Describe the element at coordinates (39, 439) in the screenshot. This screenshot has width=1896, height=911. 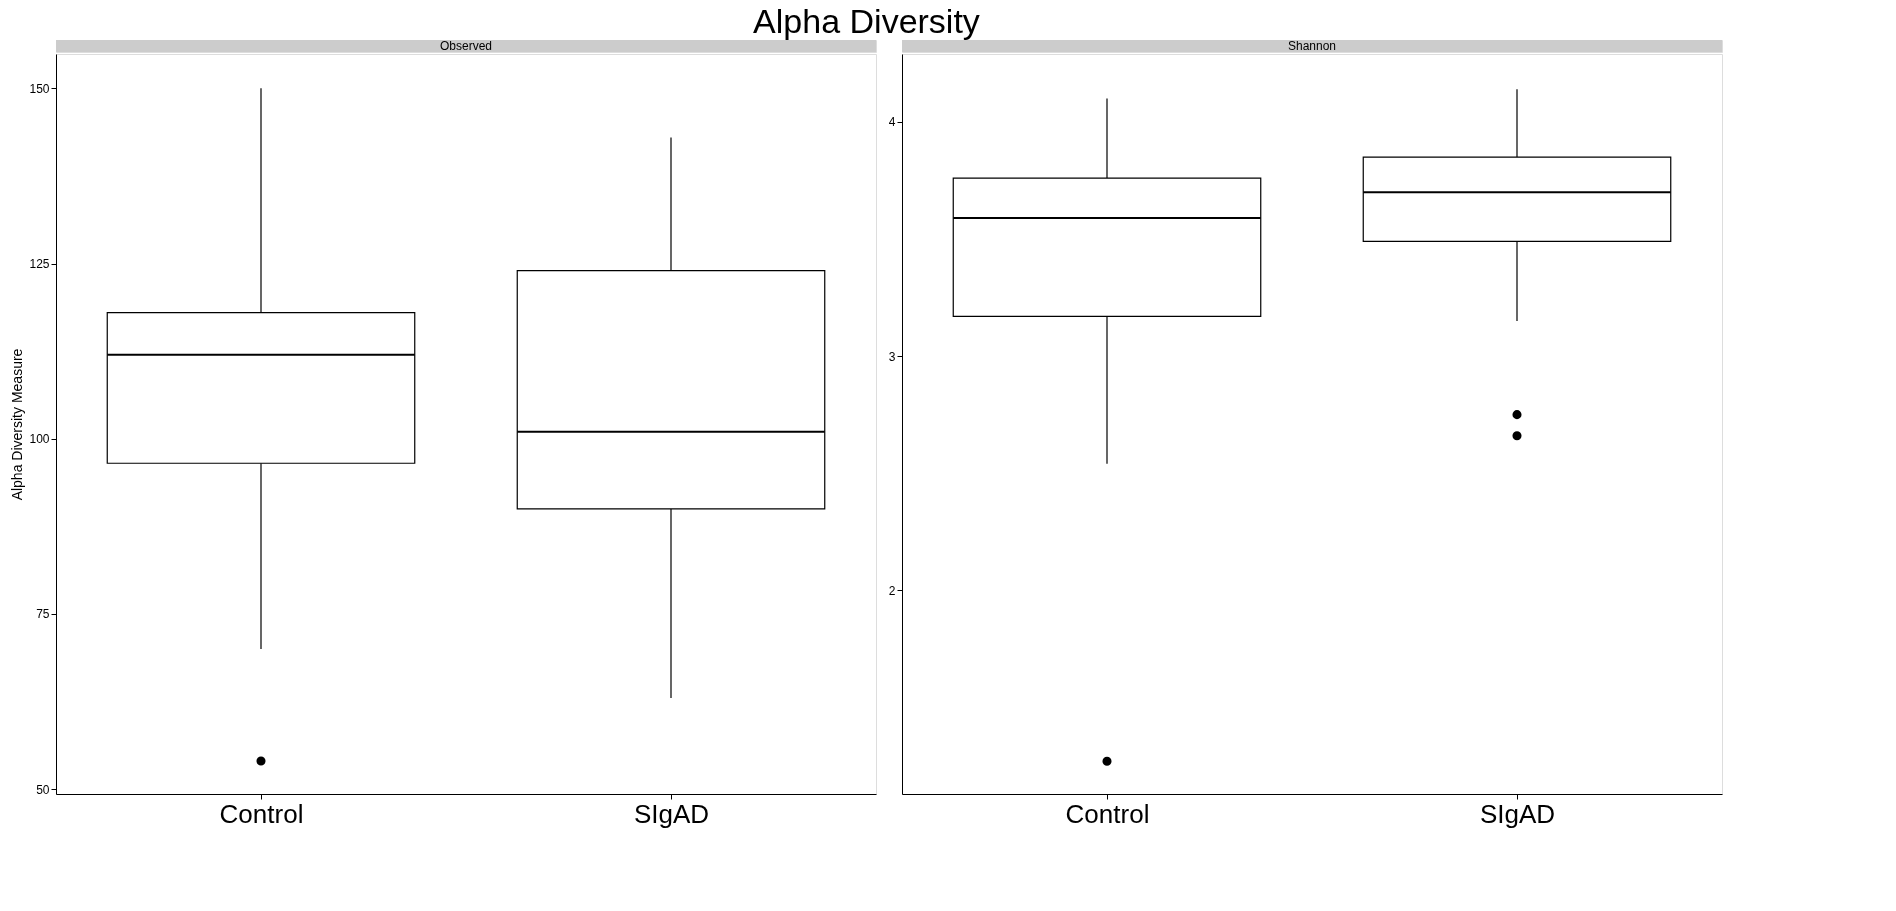
I see `y-tick-label: 100` at that location.